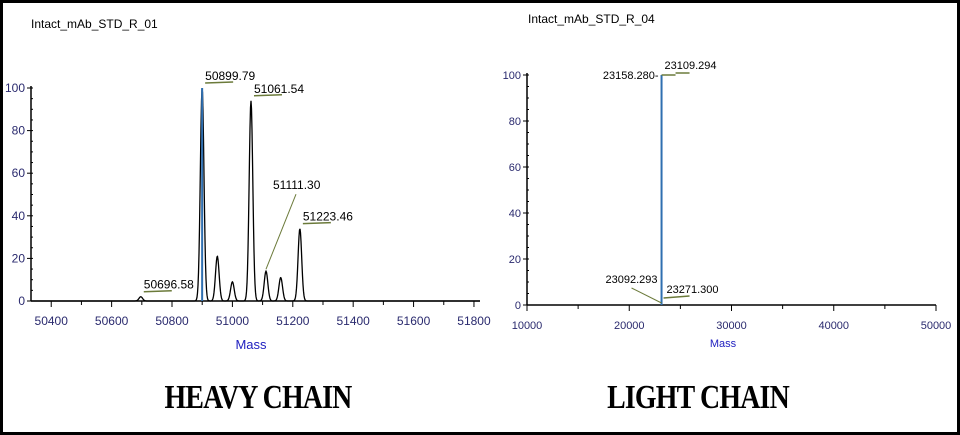  What do you see at coordinates (353, 321) in the screenshot?
I see `x-tick-label: 51400` at bounding box center [353, 321].